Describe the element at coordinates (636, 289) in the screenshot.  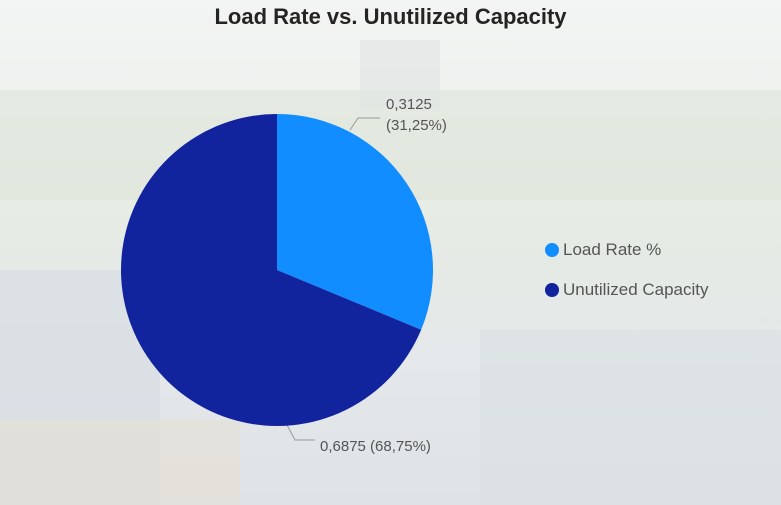
I see `legend-label: Unutilized Capacity` at that location.